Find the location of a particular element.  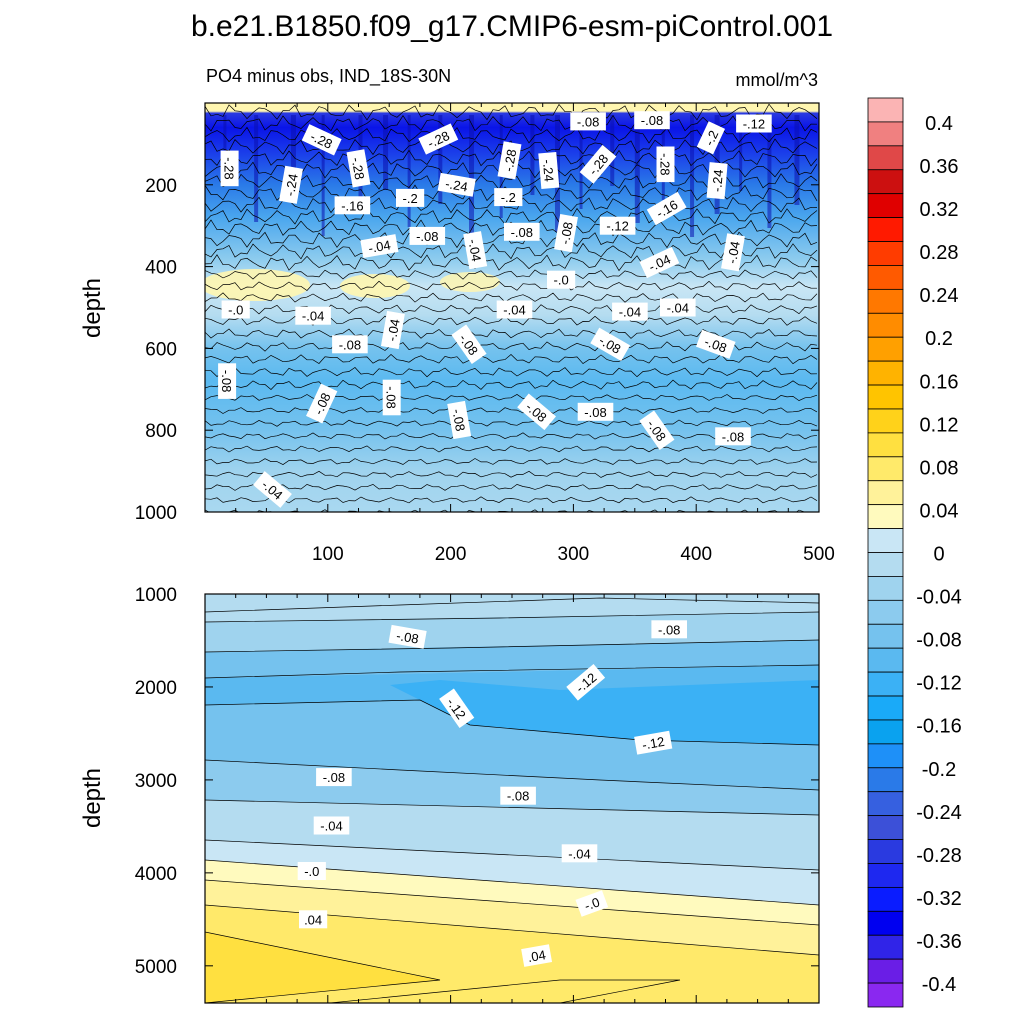

contour-label: -.0 is located at coordinates (235, 309).